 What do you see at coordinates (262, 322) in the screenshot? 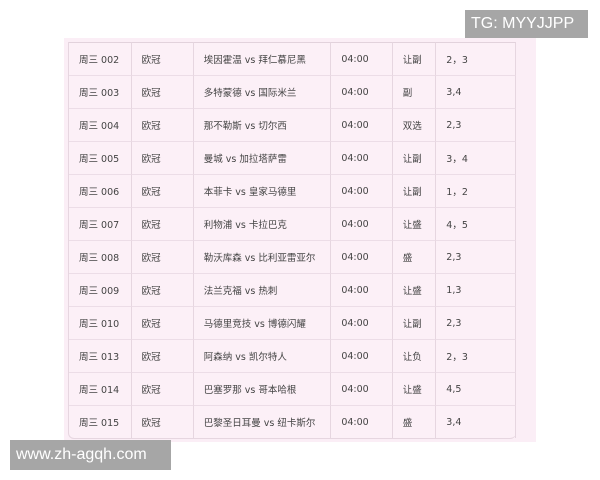
I see `teams-cell: 马德里竞技 vs 博德闪耀` at bounding box center [262, 322].